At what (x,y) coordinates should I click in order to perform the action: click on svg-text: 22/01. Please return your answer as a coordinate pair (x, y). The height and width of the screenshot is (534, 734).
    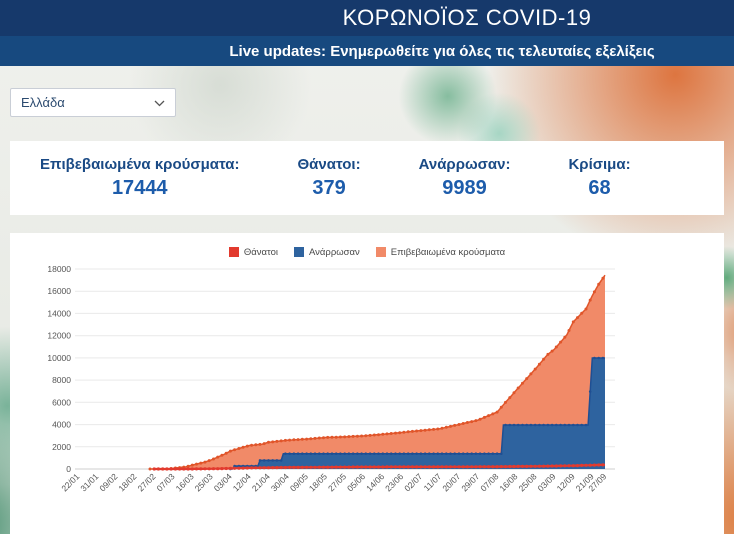
    Looking at the image, I should click on (70, 482).